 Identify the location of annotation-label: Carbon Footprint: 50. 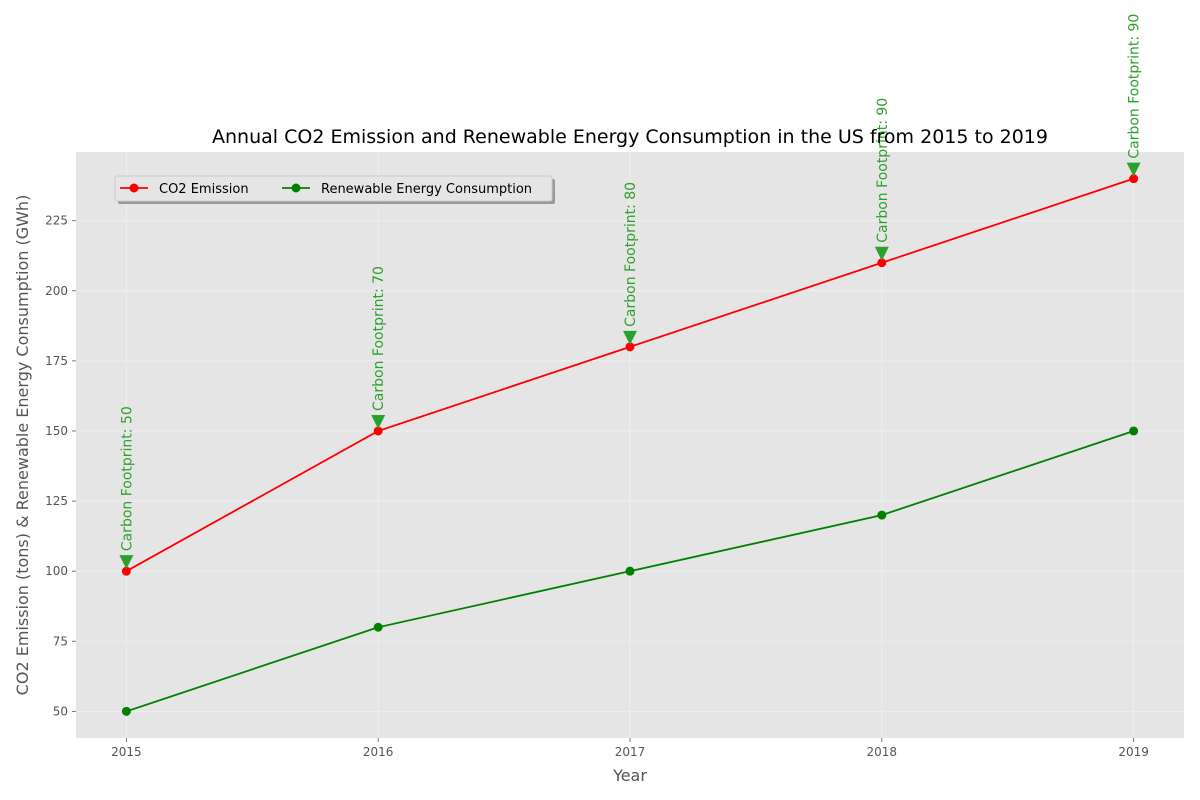
(127, 478).